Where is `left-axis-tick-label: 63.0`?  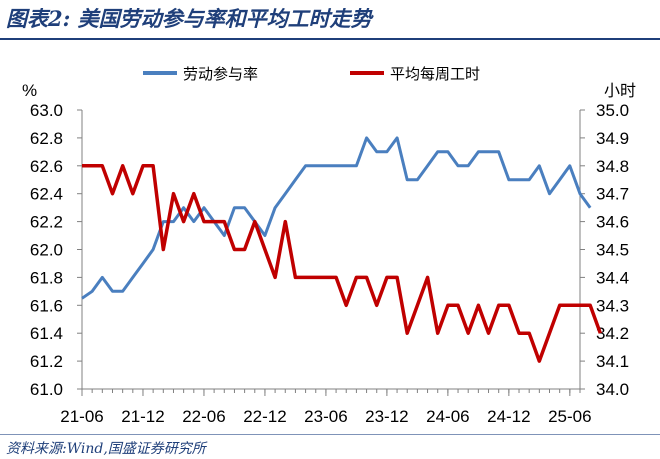
left-axis-tick-label: 63.0 is located at coordinates (46, 110).